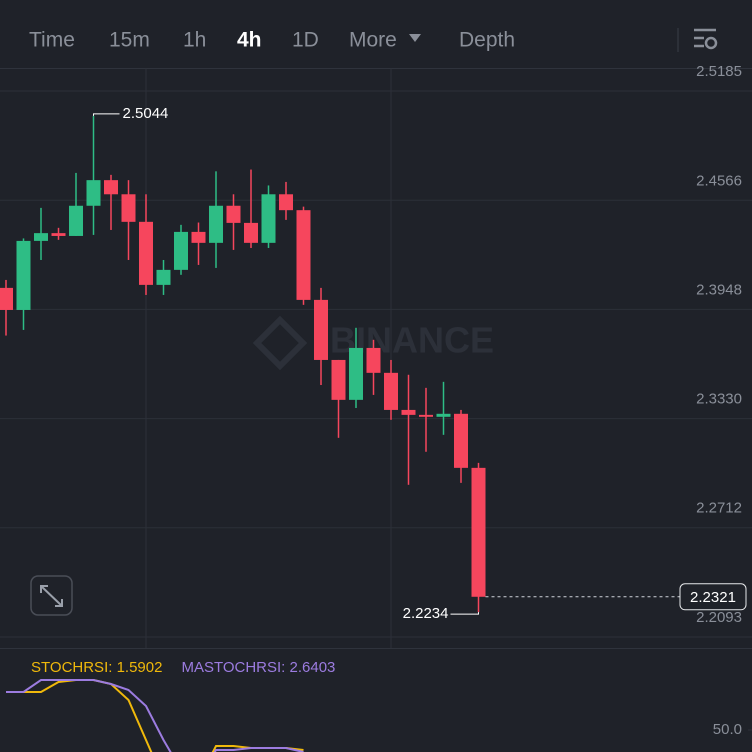 This screenshot has width=752, height=752. What do you see at coordinates (305, 40) in the screenshot?
I see `tab: 1D` at bounding box center [305, 40].